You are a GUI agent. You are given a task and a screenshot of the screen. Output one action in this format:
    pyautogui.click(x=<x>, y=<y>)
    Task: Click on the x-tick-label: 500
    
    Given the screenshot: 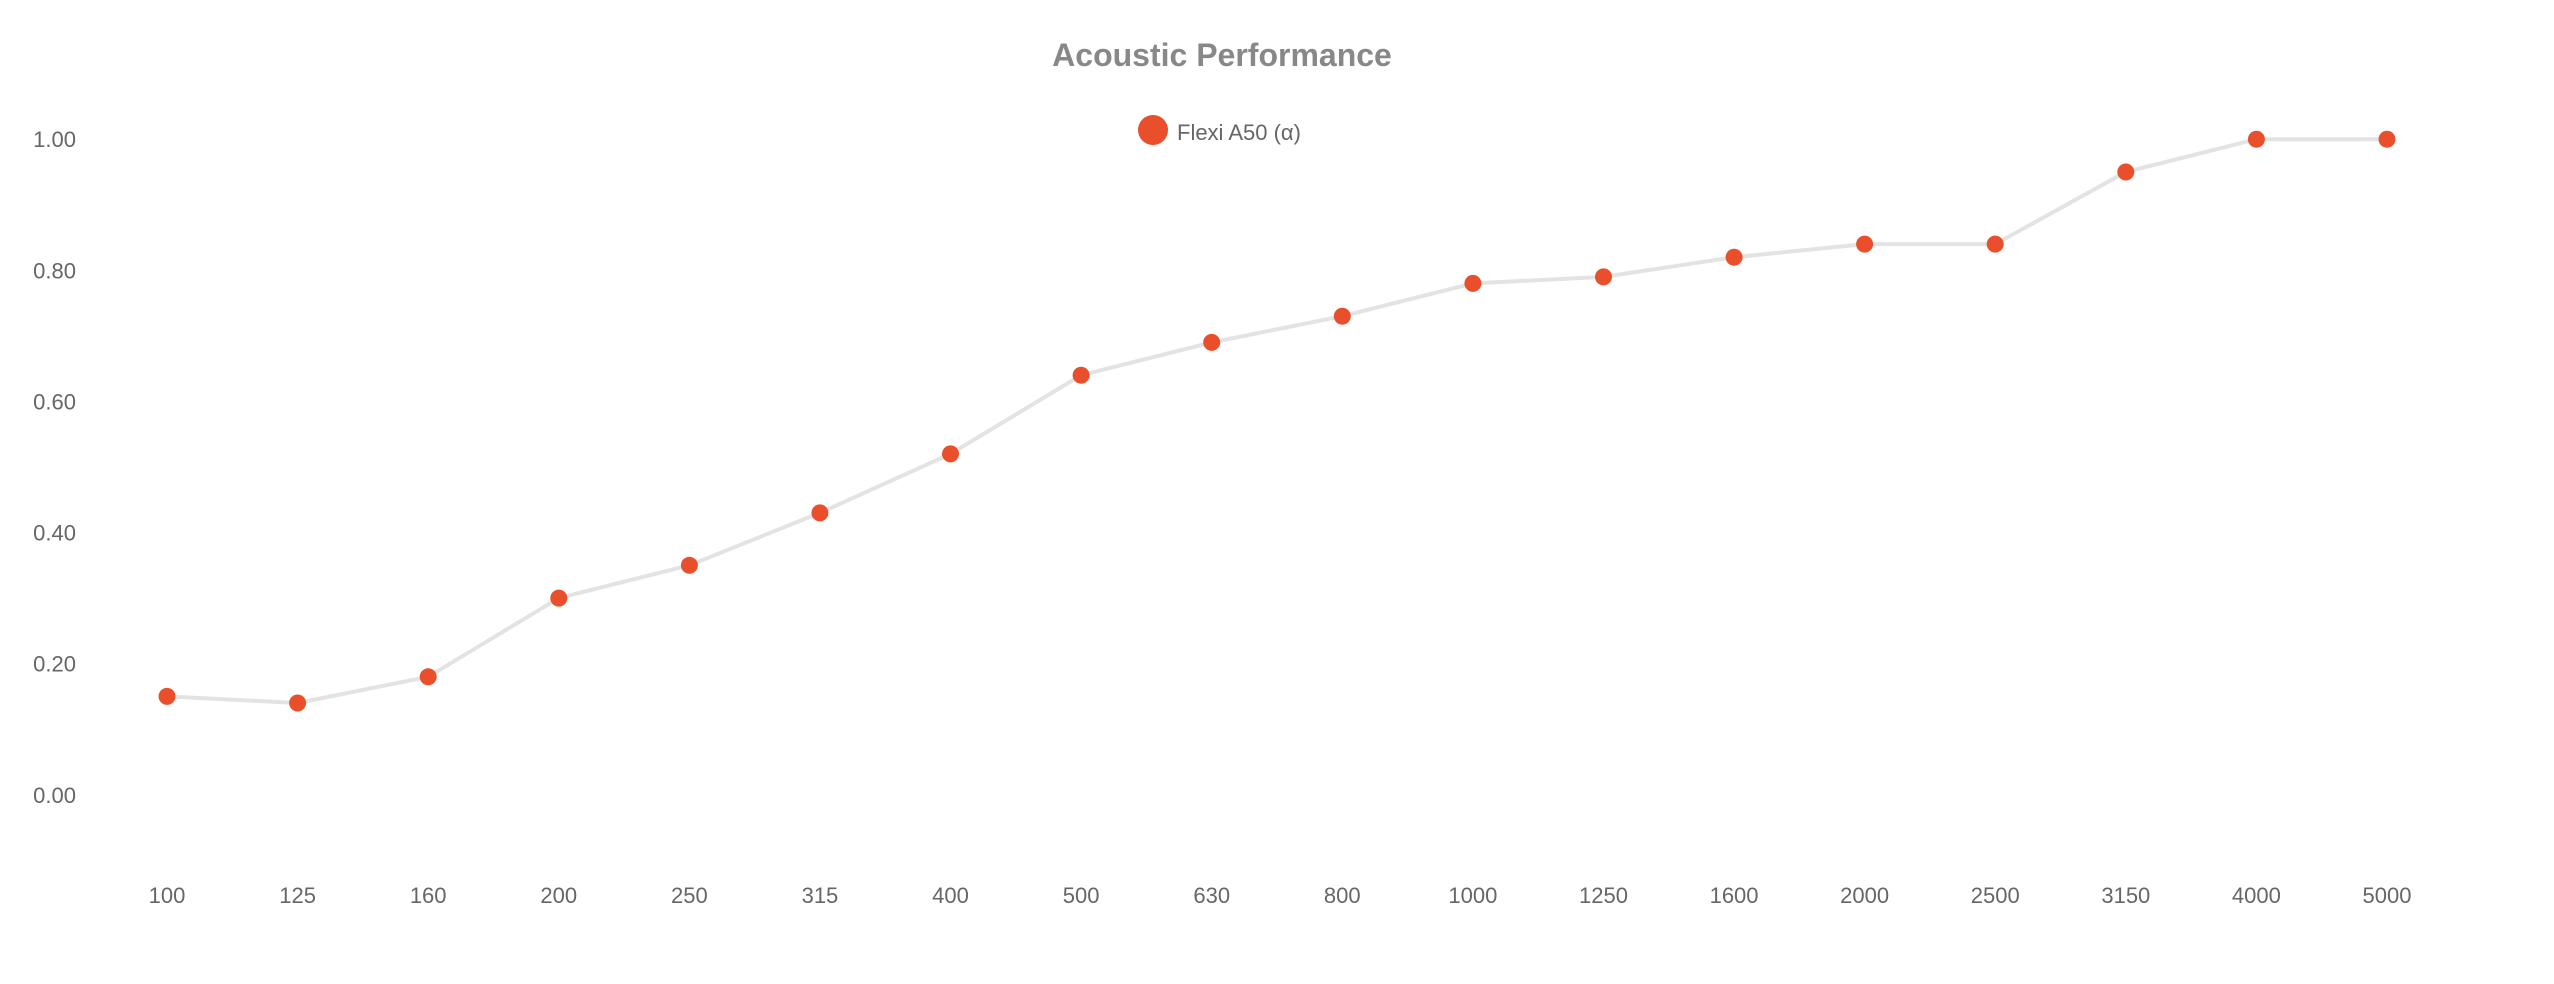 What is the action you would take?
    pyautogui.click(x=1081, y=895)
    